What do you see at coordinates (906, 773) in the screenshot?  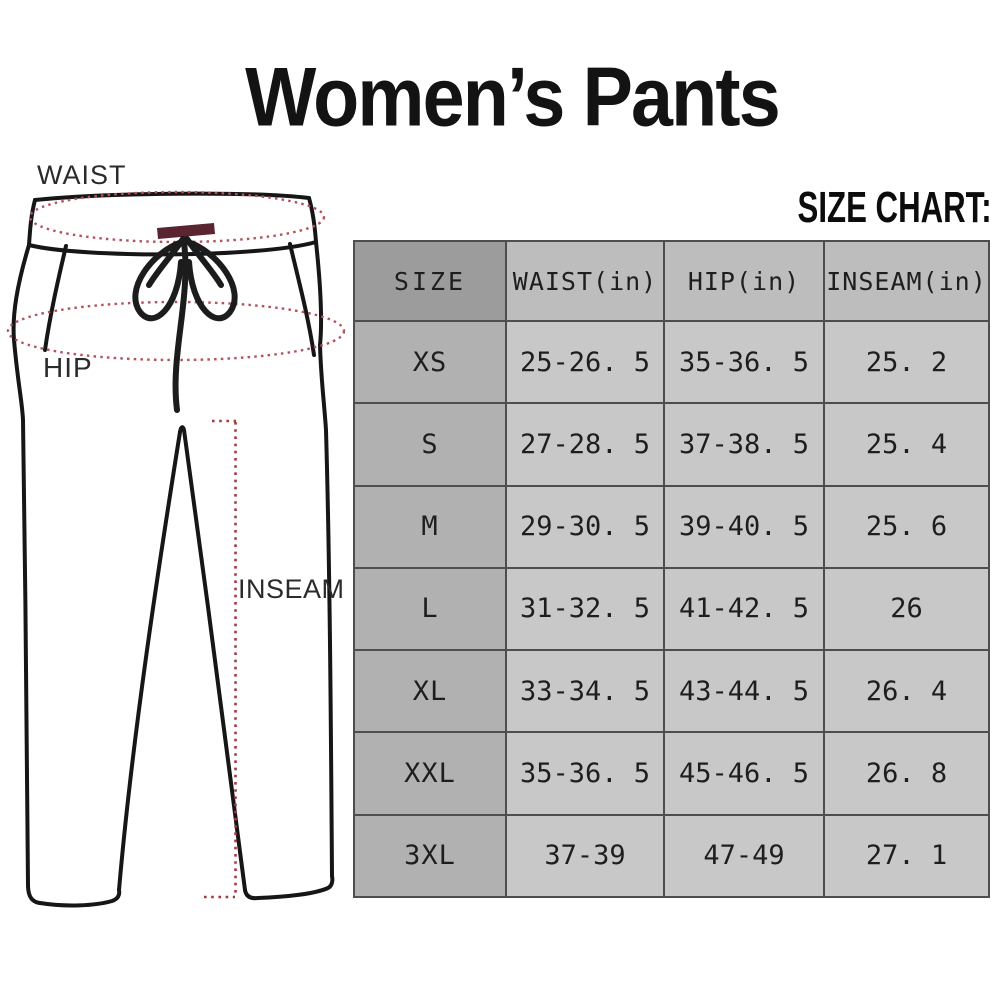 I see `inseam-cell: 26. 8` at bounding box center [906, 773].